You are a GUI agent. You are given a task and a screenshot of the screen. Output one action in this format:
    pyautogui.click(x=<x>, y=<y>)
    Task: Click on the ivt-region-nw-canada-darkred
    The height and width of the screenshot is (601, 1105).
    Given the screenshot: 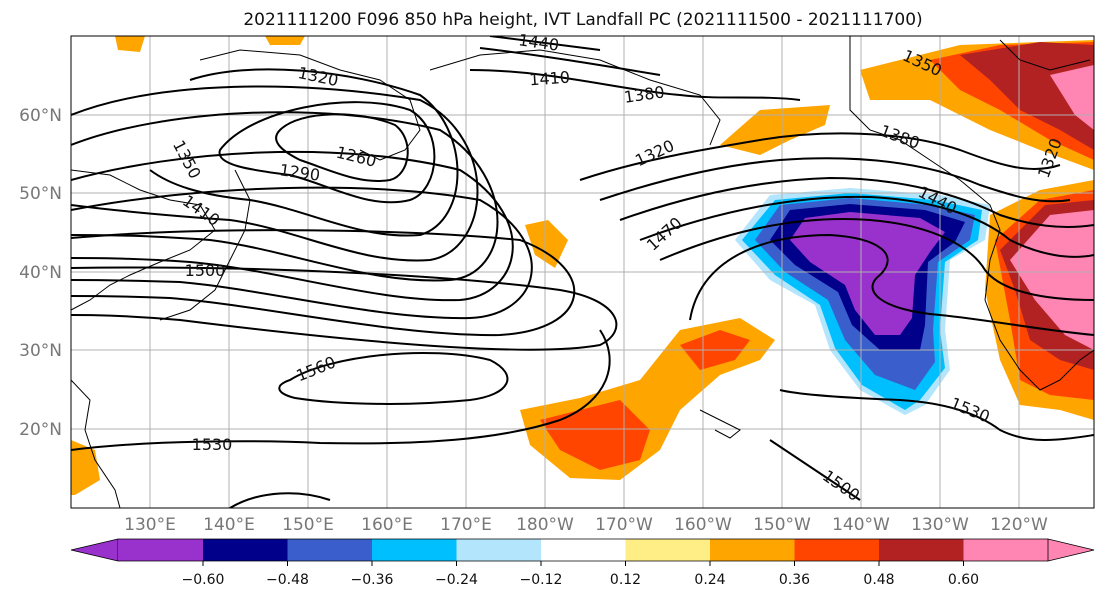 What is the action you would take?
    pyautogui.click(x=1027, y=96)
    